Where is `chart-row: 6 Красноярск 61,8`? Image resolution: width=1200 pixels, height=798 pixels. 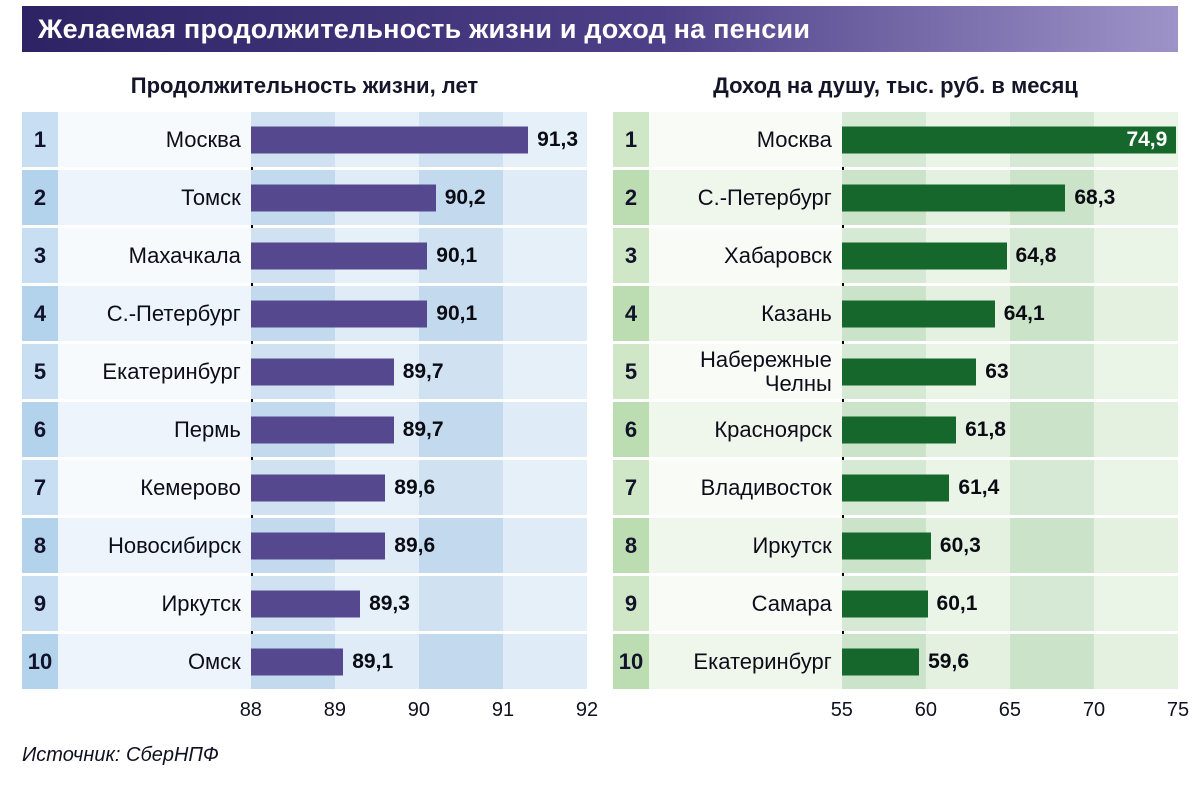
chart-row: 6 Красноярск 61,8 is located at coordinates (895, 429).